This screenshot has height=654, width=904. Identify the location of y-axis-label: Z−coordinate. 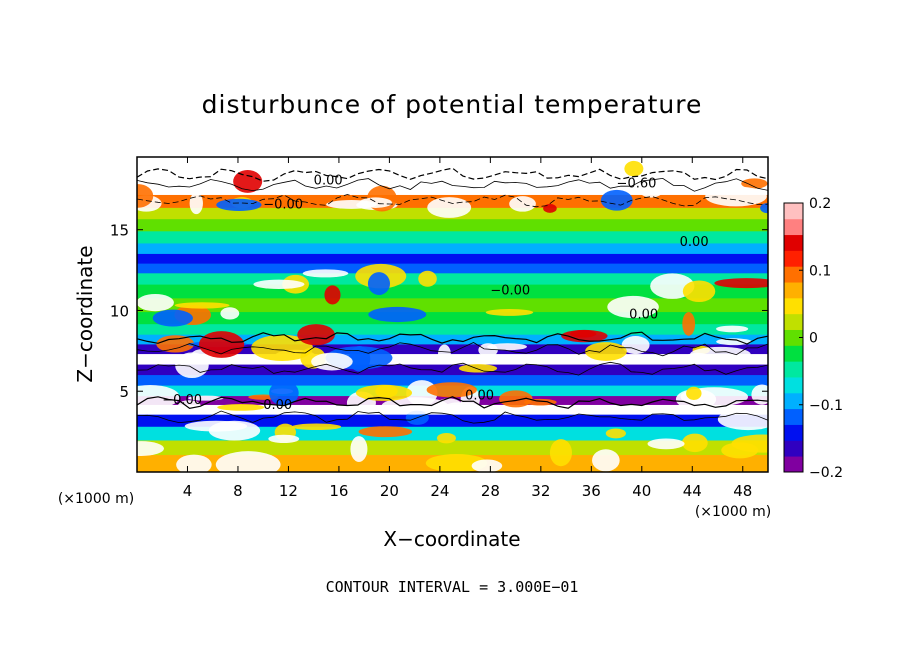
(85, 313).